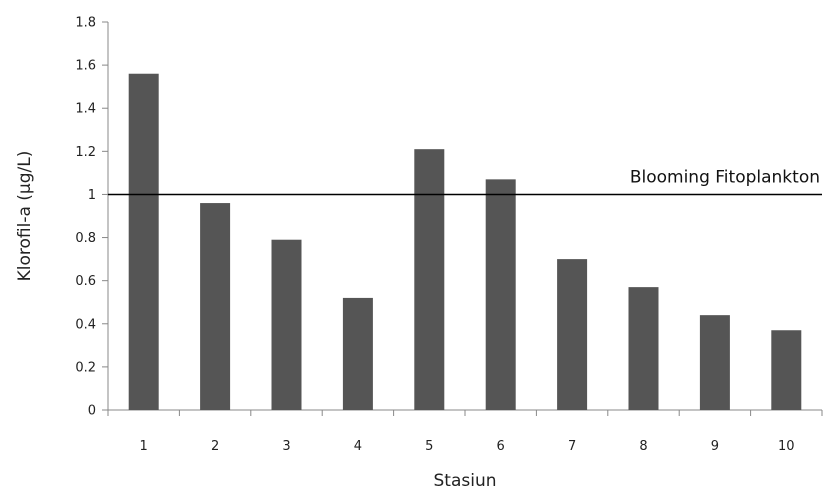 The image size is (826, 495). I want to click on x-tick-label: 3, so click(286, 446).